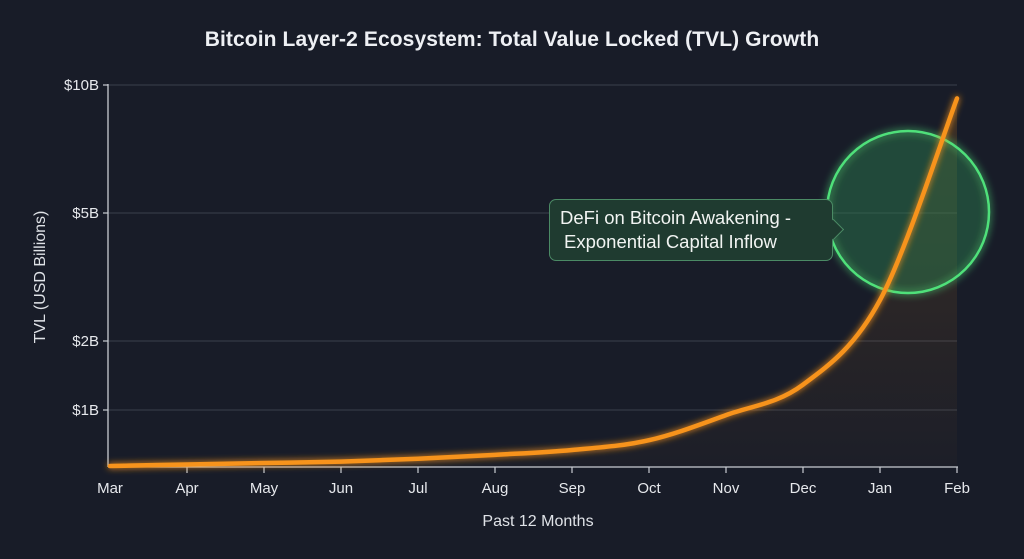 The height and width of the screenshot is (559, 1024). What do you see at coordinates (85, 213) in the screenshot?
I see `y-tick-label: $5B` at bounding box center [85, 213].